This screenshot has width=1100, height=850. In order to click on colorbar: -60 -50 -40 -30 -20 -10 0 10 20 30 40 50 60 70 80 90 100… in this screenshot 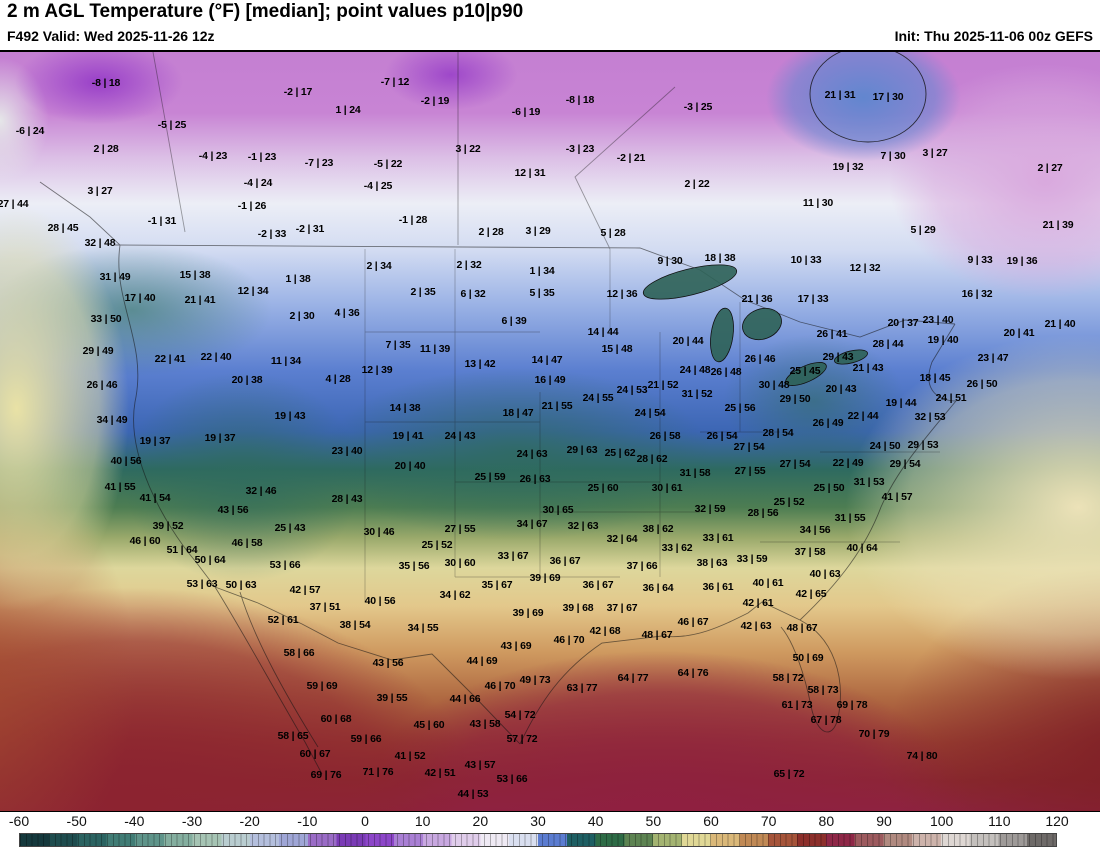, I will do `click(550, 831)`.